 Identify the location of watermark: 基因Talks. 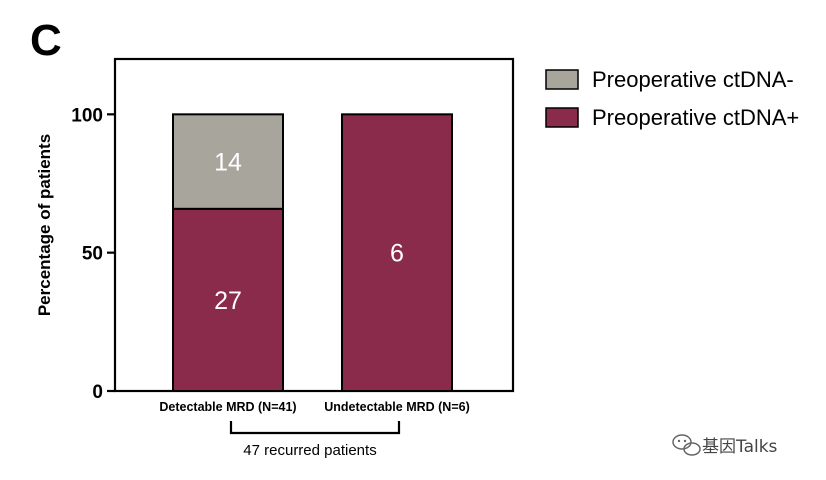
(725, 445).